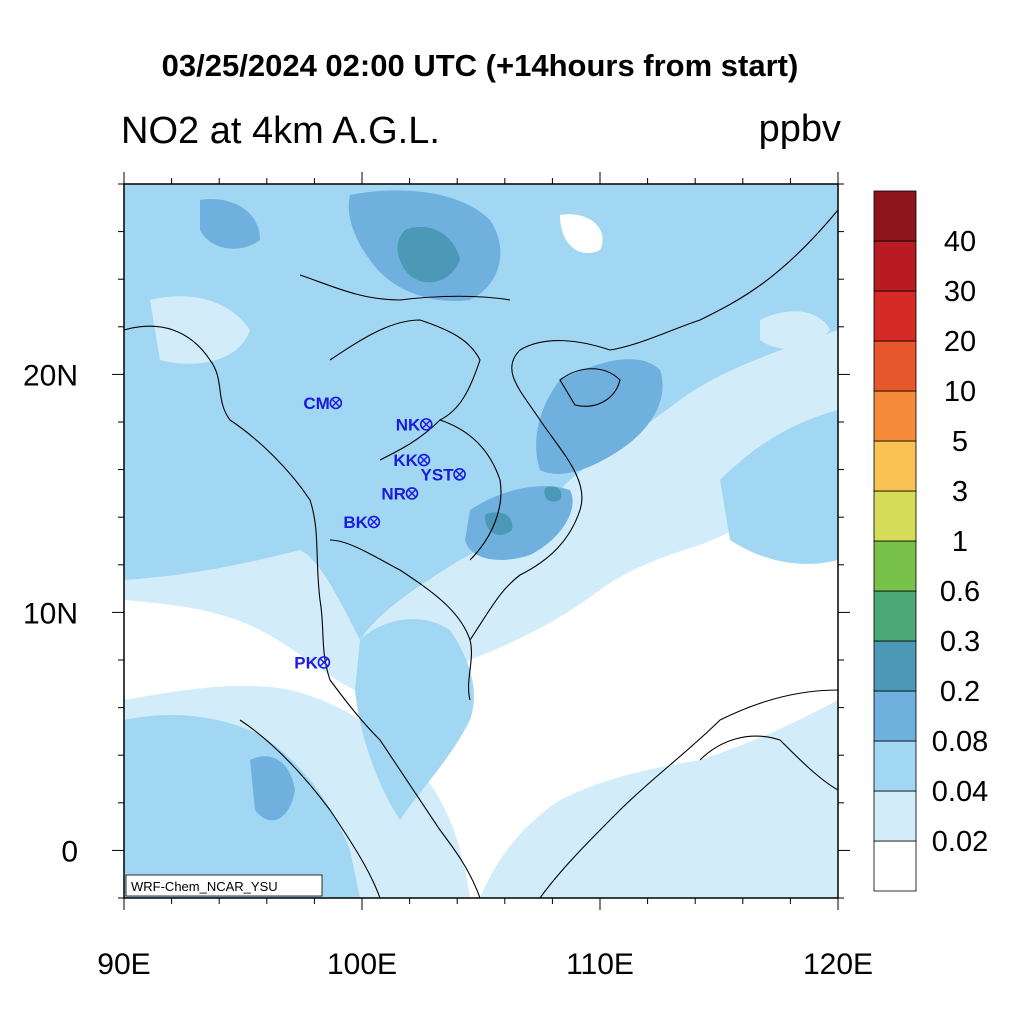  Describe the element at coordinates (408, 424) in the screenshot. I see `station-label: NK` at that location.